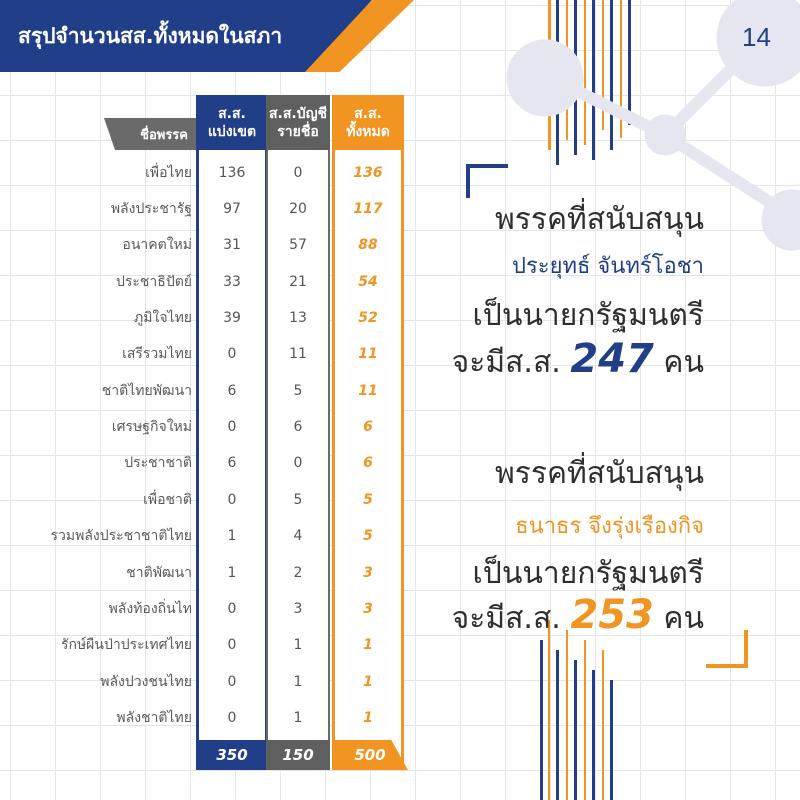  What do you see at coordinates (608, 266) in the screenshot?
I see `block1-candidate: ประยุทธ์ จันทร์โอชา` at bounding box center [608, 266].